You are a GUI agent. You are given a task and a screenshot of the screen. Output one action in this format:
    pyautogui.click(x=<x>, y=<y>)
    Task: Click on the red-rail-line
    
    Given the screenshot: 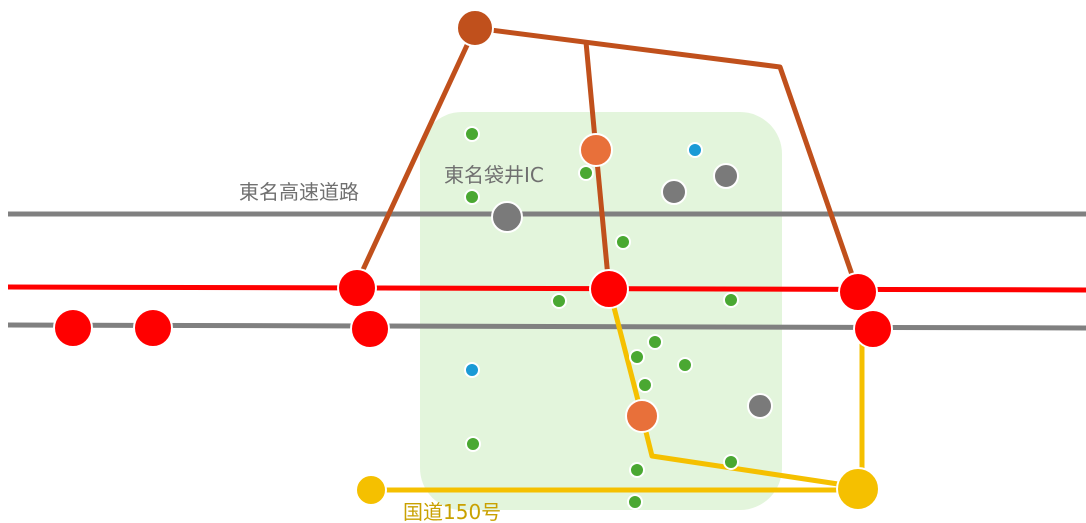 What is the action you would take?
    pyautogui.click(x=546, y=288)
    